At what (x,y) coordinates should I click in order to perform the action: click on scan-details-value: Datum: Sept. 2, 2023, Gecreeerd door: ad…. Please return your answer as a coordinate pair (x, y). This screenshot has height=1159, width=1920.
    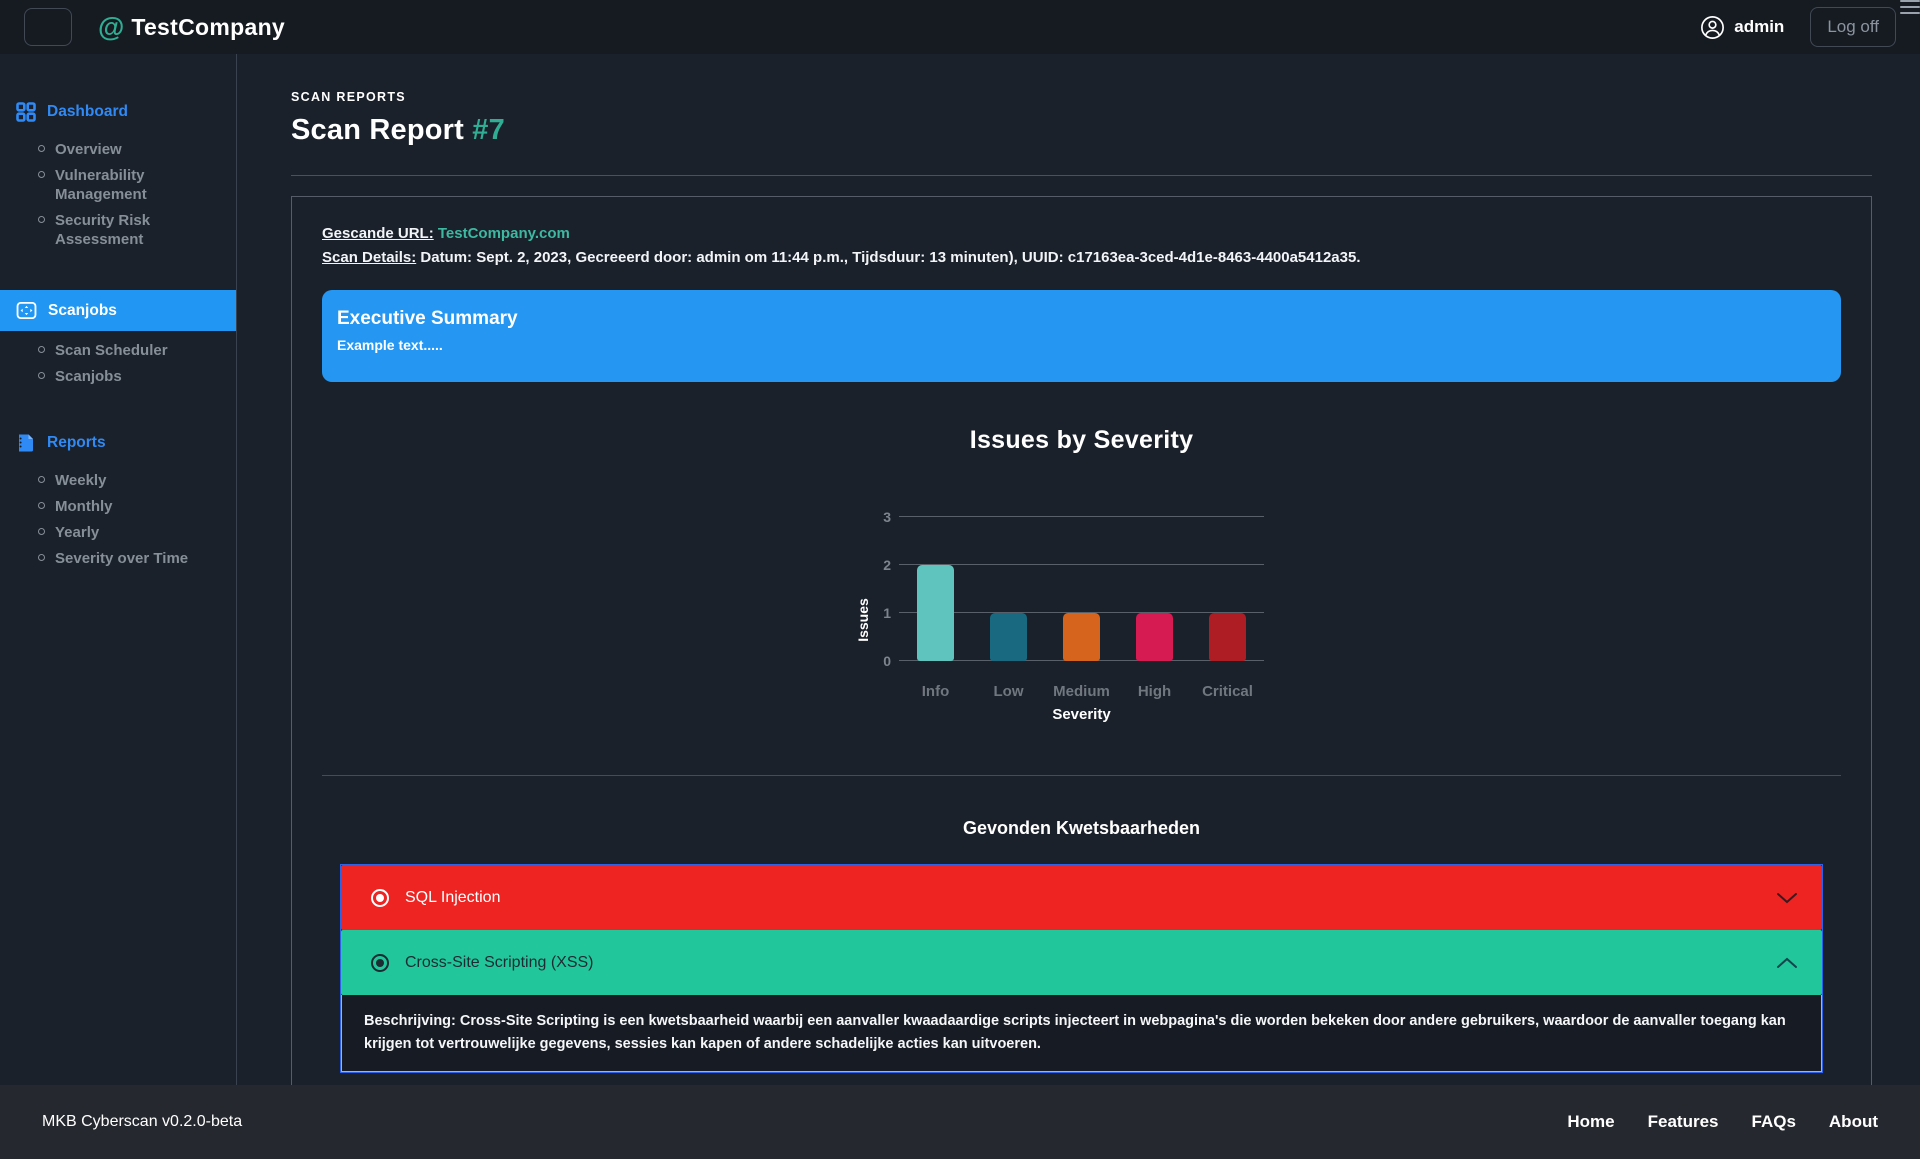
    Looking at the image, I should click on (890, 257).